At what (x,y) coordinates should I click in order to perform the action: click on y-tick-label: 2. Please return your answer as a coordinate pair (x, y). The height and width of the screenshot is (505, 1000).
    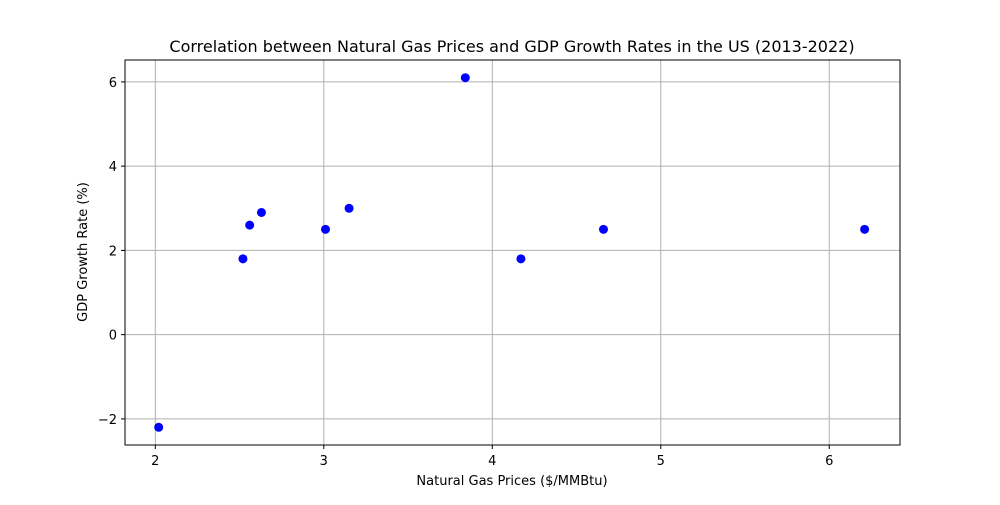
    Looking at the image, I should click on (113, 251).